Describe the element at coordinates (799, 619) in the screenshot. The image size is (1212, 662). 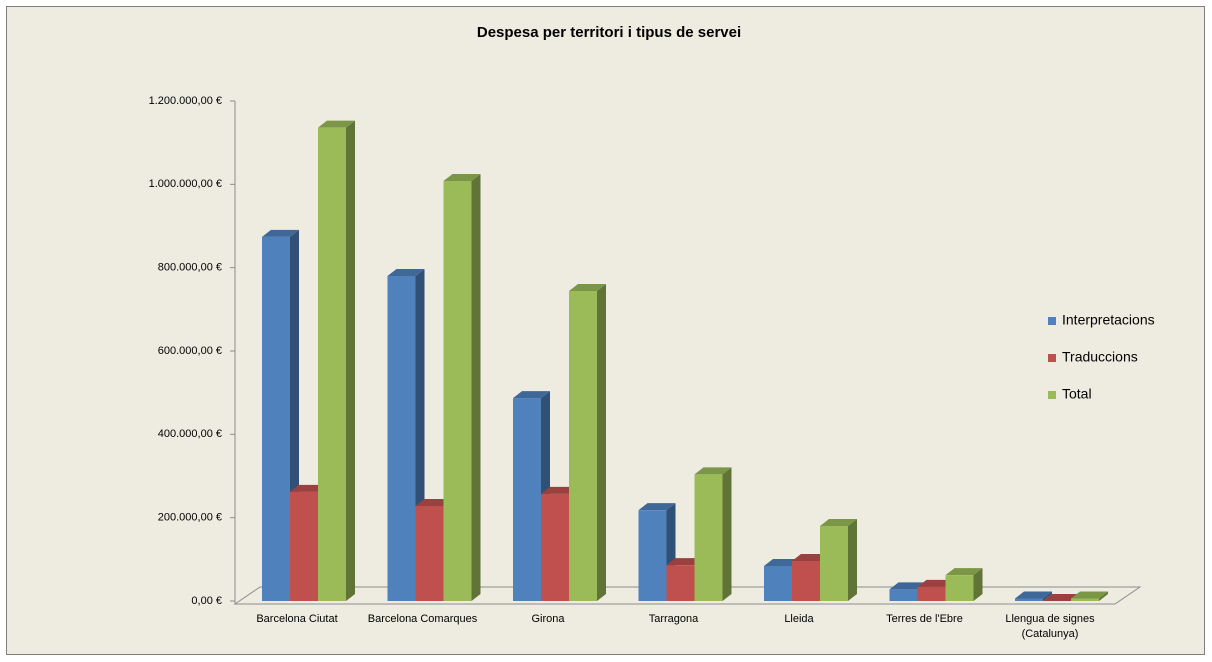
I see `x-tick-label: Lleida` at that location.